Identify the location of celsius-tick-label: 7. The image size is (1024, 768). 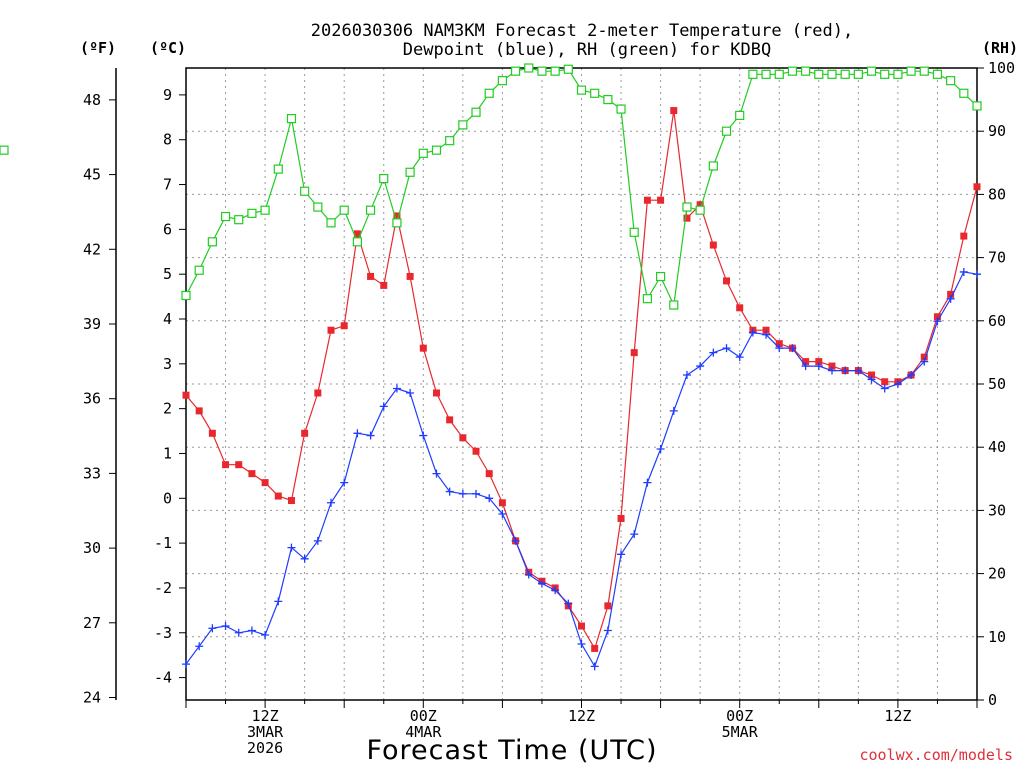
(167, 185).